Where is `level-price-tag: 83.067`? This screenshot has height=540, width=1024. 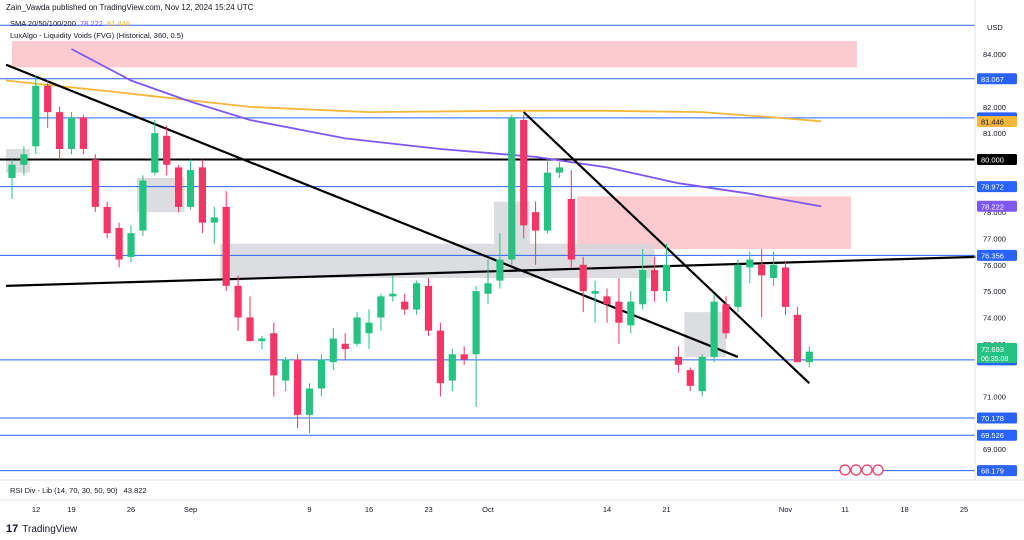
level-price-tag: 83.067 is located at coordinates (997, 79).